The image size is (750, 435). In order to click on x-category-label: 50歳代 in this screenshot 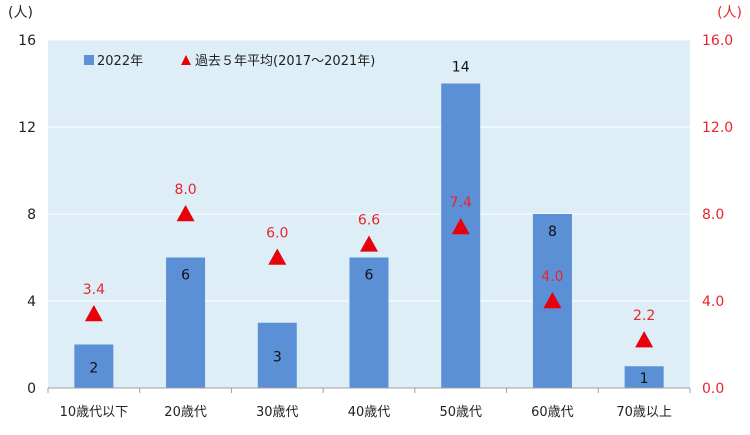, I will do `click(460, 412)`.